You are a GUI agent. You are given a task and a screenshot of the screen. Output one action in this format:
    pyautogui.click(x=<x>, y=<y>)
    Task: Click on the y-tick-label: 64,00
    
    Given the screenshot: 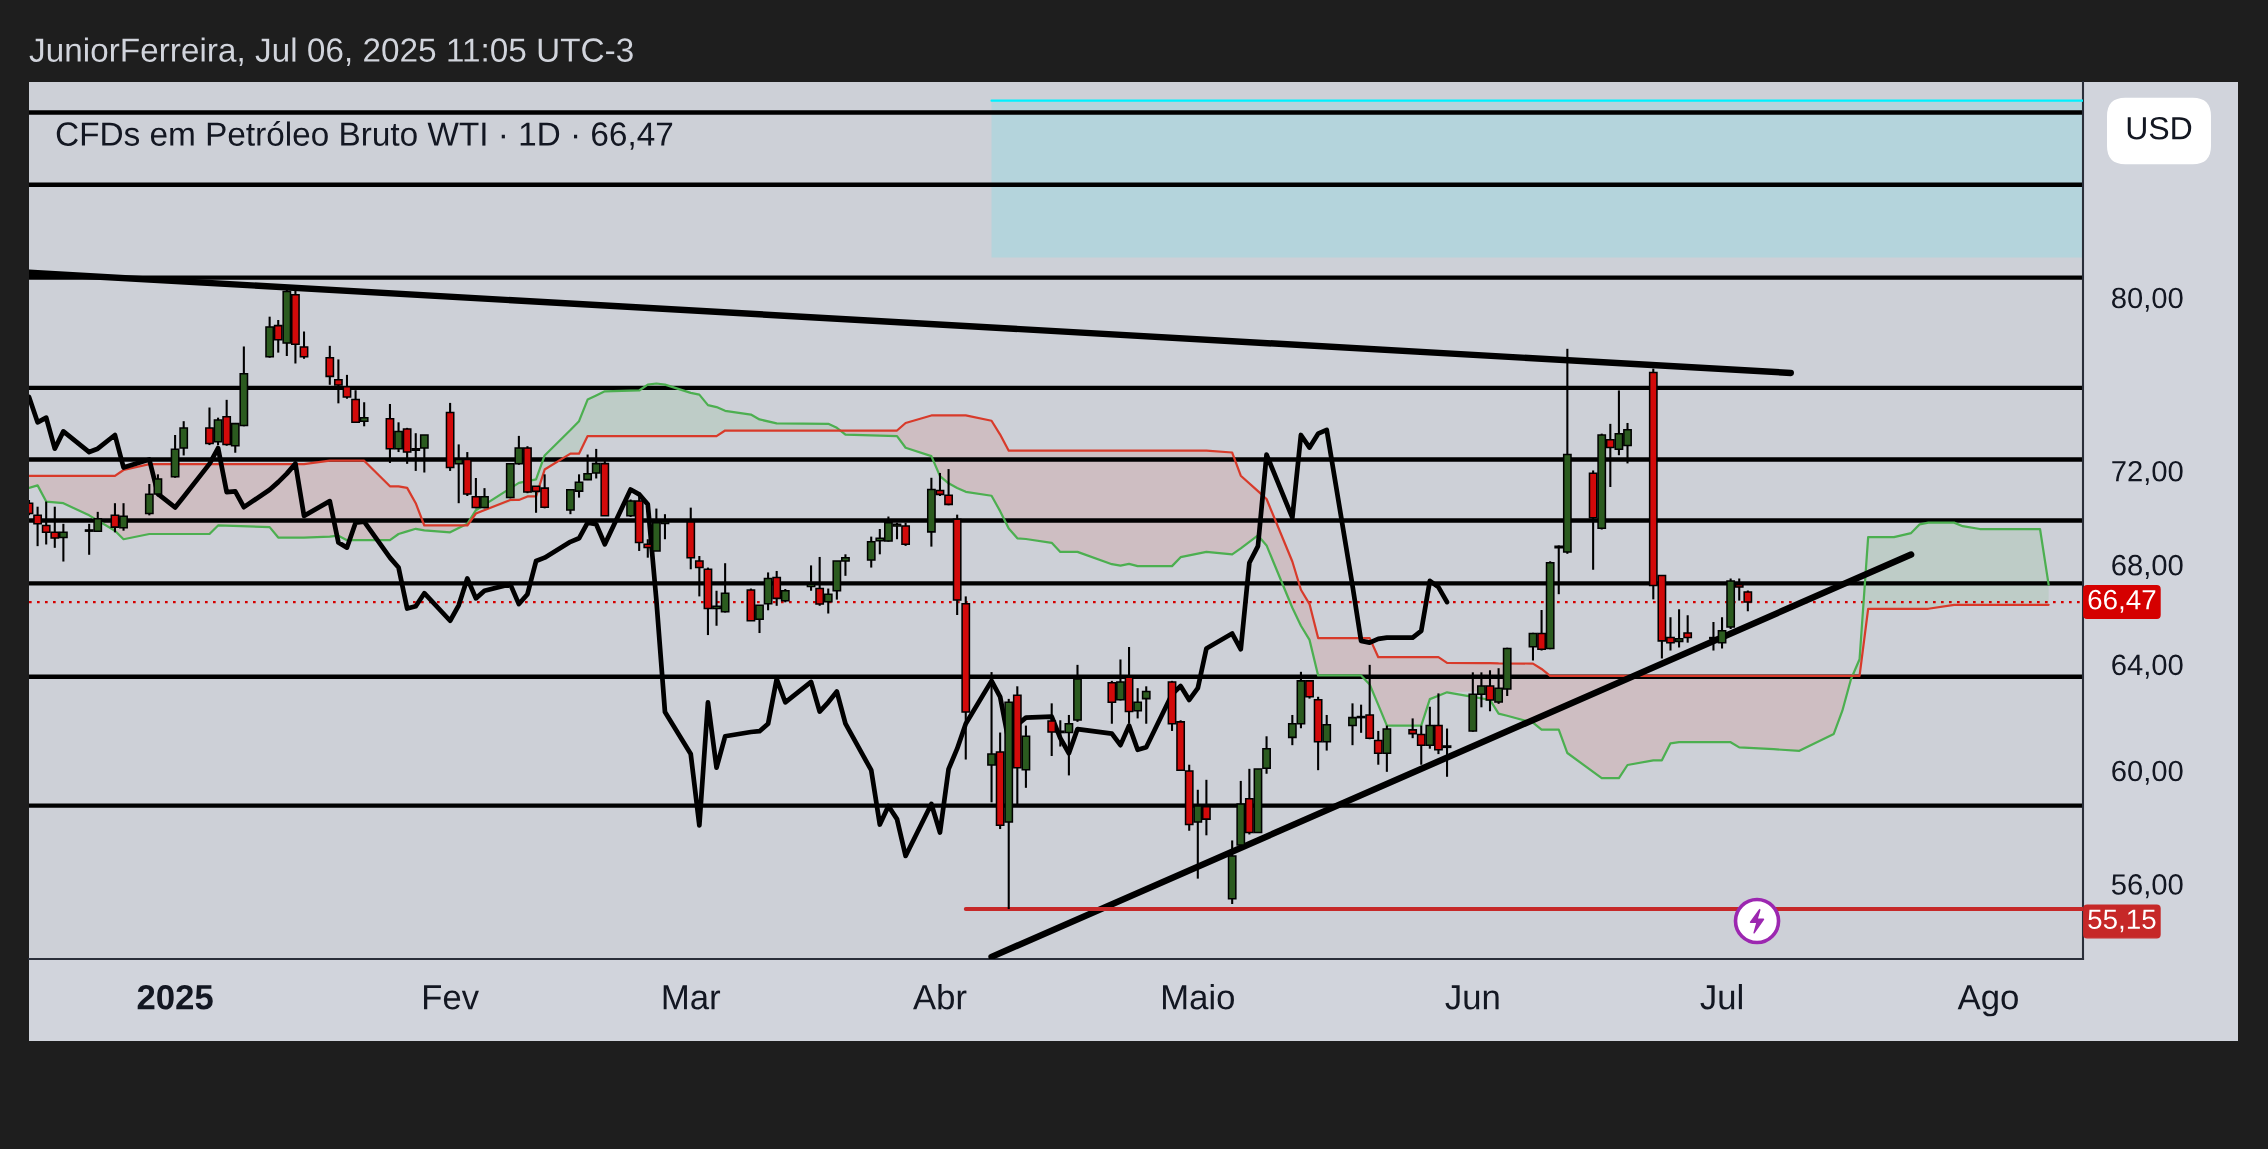 What is the action you would take?
    pyautogui.click(x=2147, y=666)
    